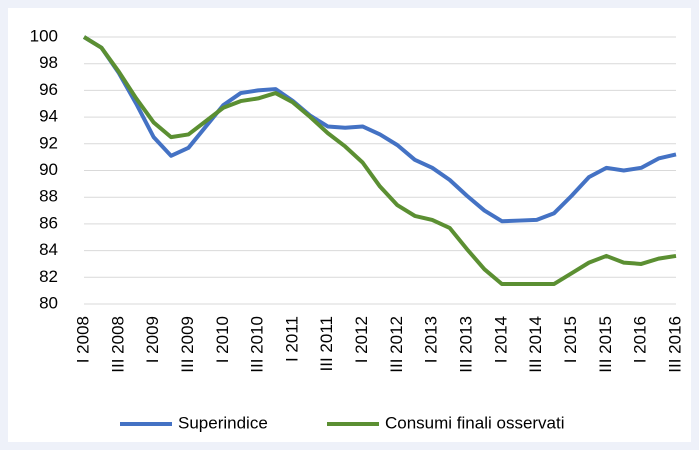 The width and height of the screenshot is (699, 450). I want to click on x-tick-label: III 2012, so click(396, 344).